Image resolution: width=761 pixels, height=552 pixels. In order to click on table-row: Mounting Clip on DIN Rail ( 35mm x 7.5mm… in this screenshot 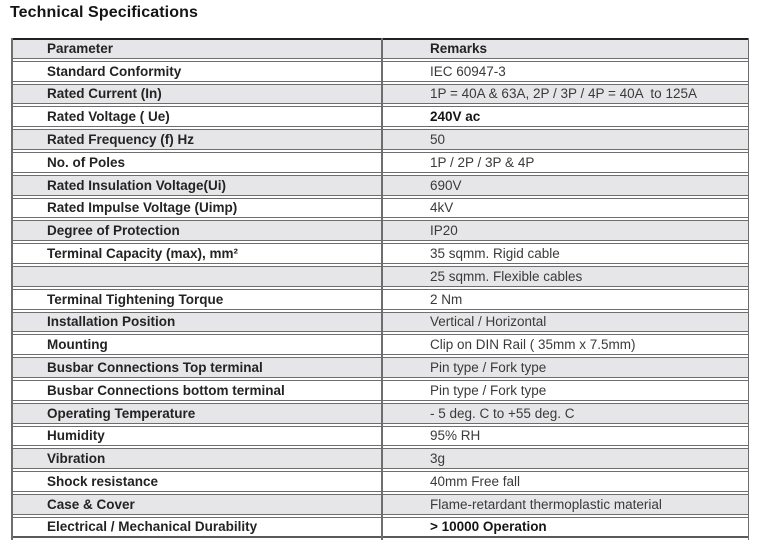, I will do `click(380, 345)`.